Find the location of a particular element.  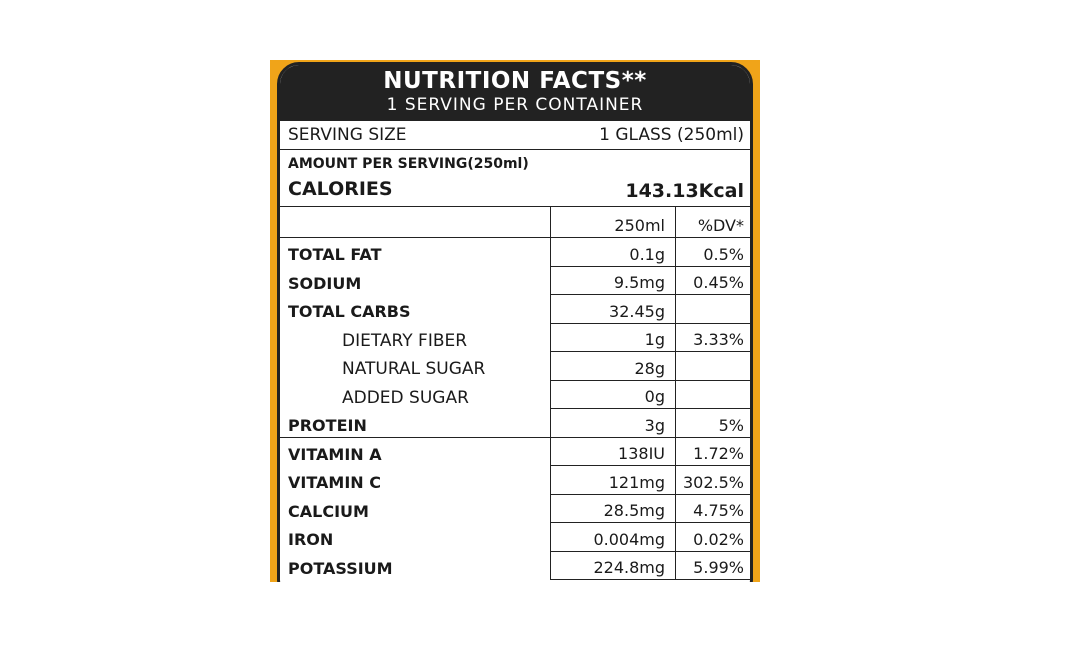

nutrient-dv: 4.75% is located at coordinates (712, 508).